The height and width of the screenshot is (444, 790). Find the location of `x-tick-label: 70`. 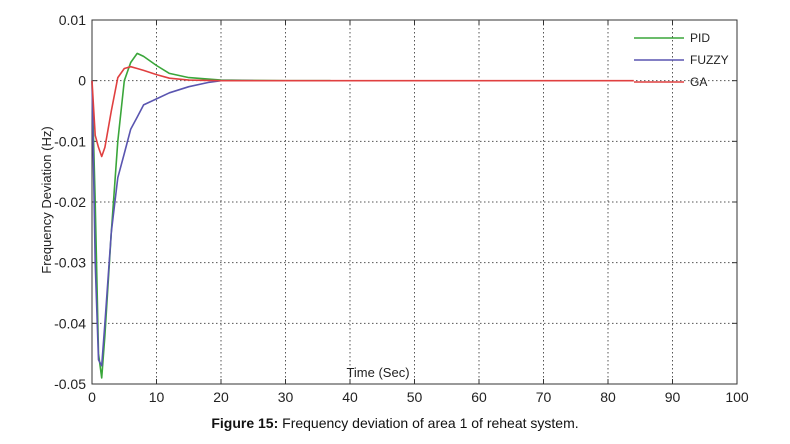

x-tick-label: 70 is located at coordinates (544, 397).